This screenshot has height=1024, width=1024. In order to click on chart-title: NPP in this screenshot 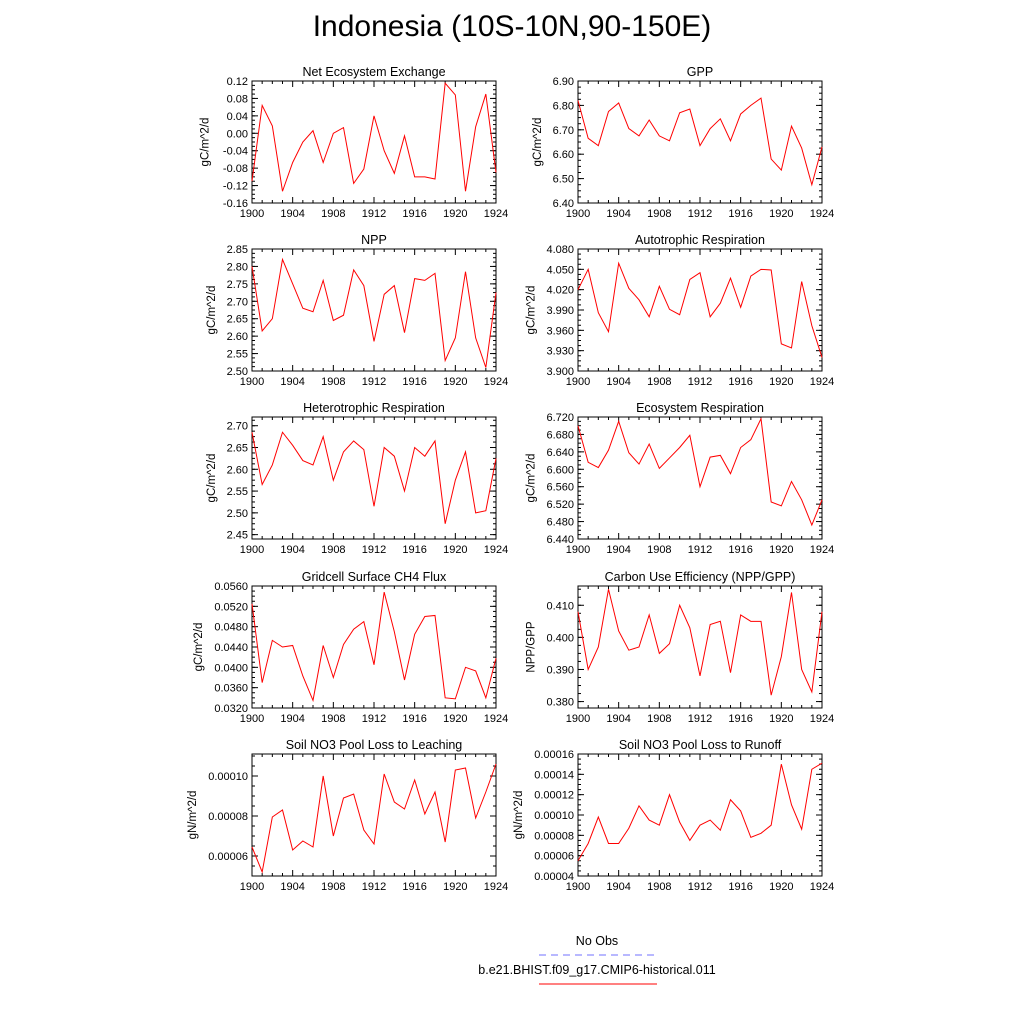, I will do `click(374, 240)`.